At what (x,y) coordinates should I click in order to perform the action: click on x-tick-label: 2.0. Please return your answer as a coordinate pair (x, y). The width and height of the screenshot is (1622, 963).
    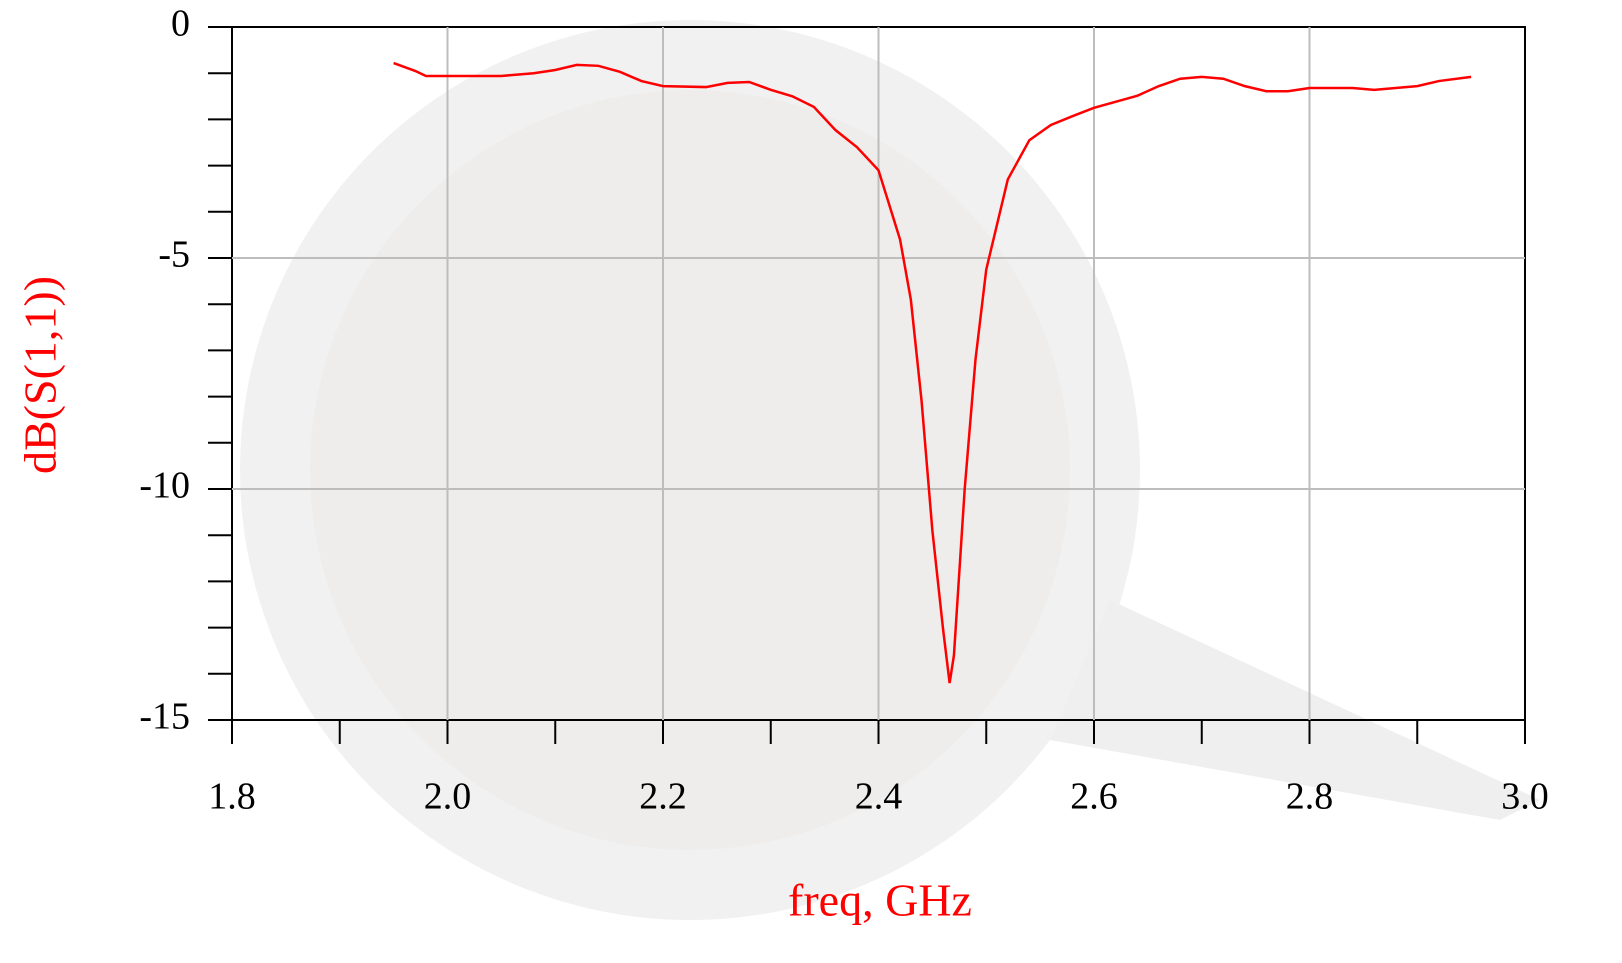
    Looking at the image, I should click on (448, 797).